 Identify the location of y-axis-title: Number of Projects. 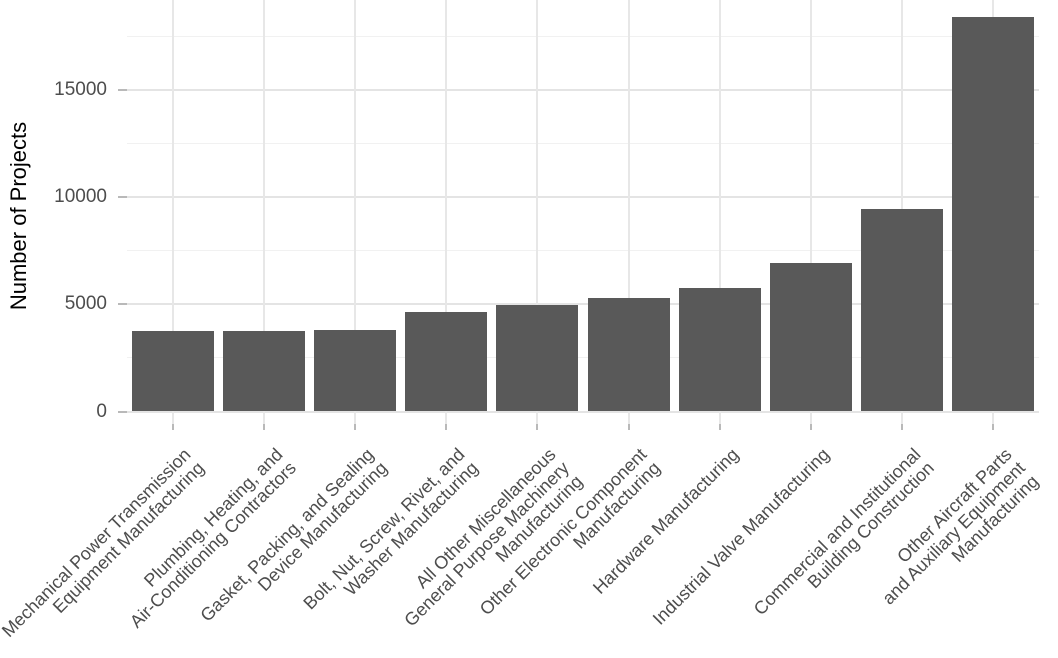
(18, 216).